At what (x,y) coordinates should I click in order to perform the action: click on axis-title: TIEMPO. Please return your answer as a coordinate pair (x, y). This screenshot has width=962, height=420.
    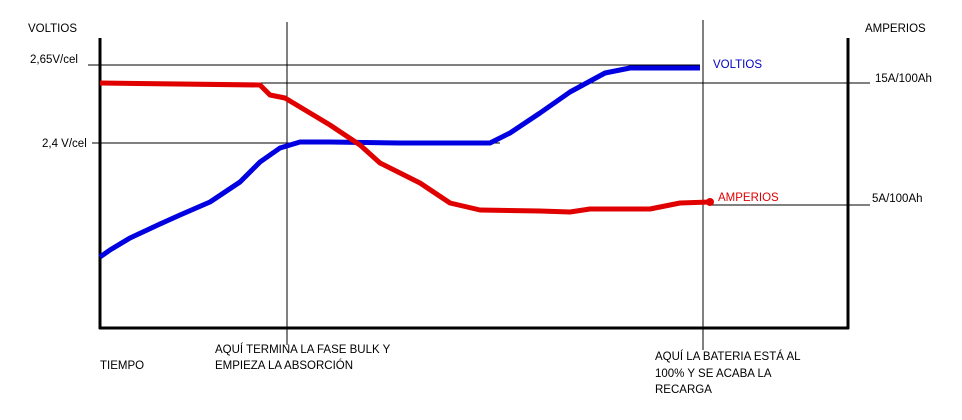
    Looking at the image, I should click on (122, 366).